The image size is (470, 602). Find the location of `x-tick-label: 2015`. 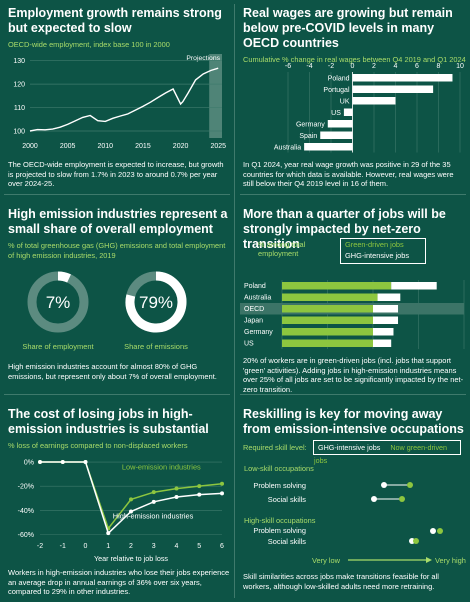

x-tick-label: 2015 is located at coordinates (143, 146).